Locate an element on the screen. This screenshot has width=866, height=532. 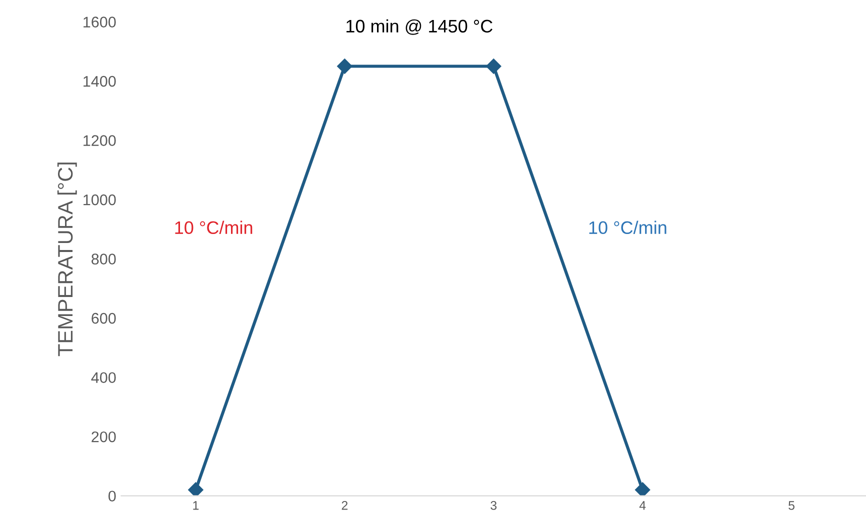
x-tick-label: 3 is located at coordinates (493, 505).